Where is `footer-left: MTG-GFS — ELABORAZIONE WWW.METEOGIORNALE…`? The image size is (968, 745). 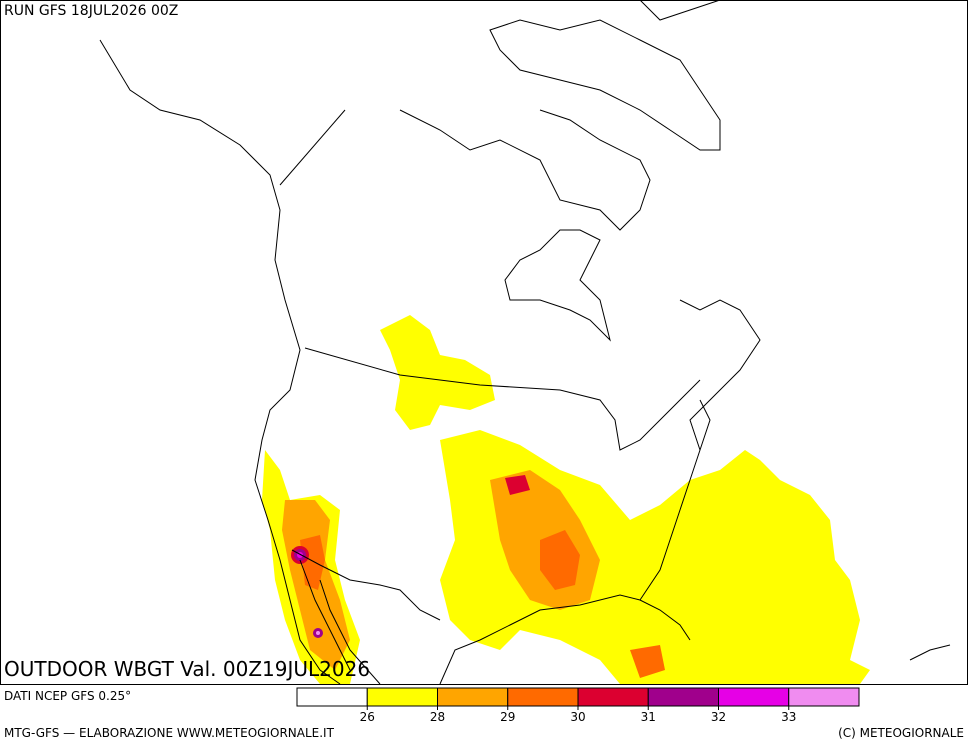 footer-left: MTG-GFS — ELABORAZIONE WWW.METEOGIORNALE… is located at coordinates (169, 733).